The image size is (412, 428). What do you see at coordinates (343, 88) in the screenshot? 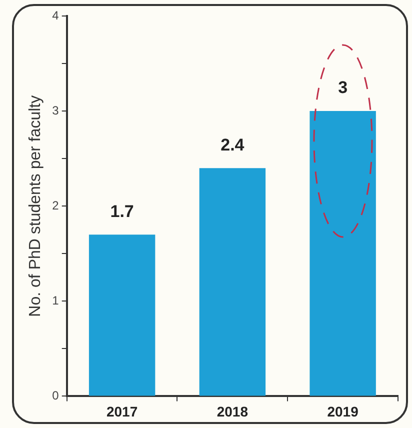
I see `data-label: 3` at bounding box center [343, 88].